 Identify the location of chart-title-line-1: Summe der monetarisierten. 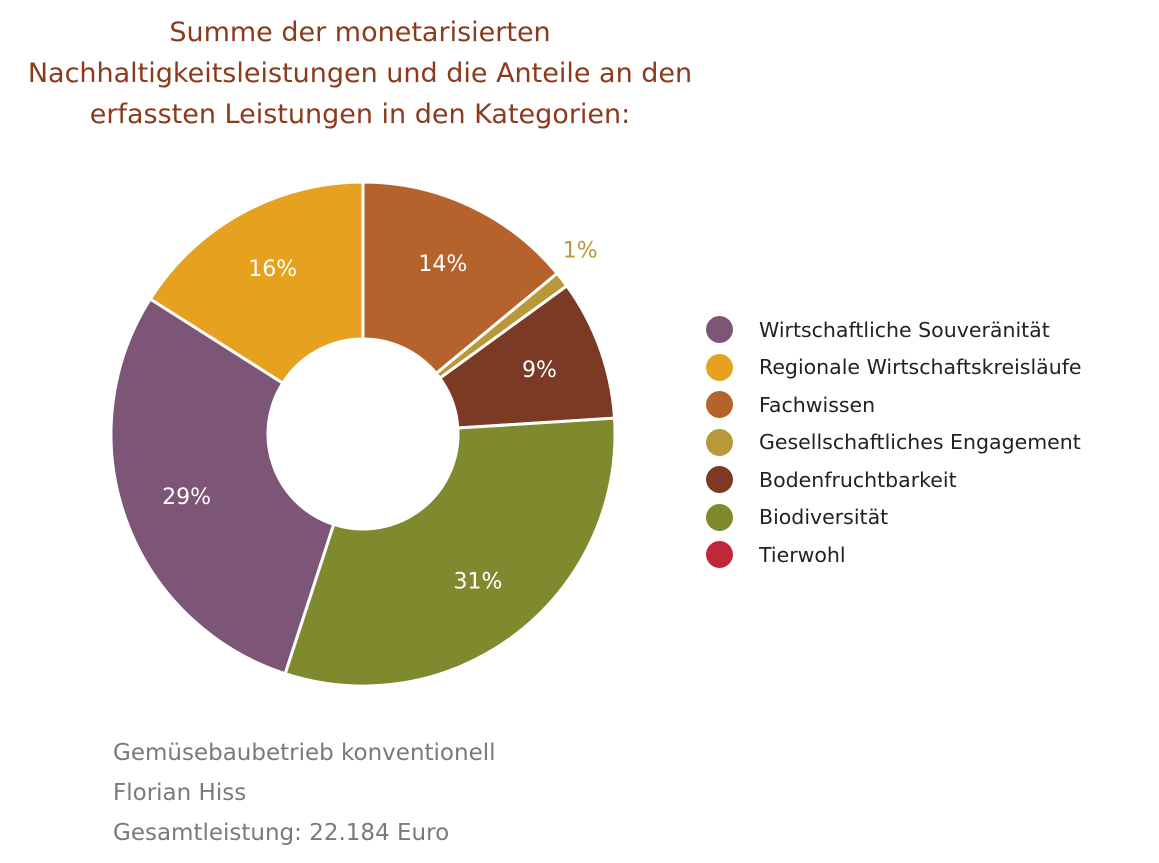
(360, 32).